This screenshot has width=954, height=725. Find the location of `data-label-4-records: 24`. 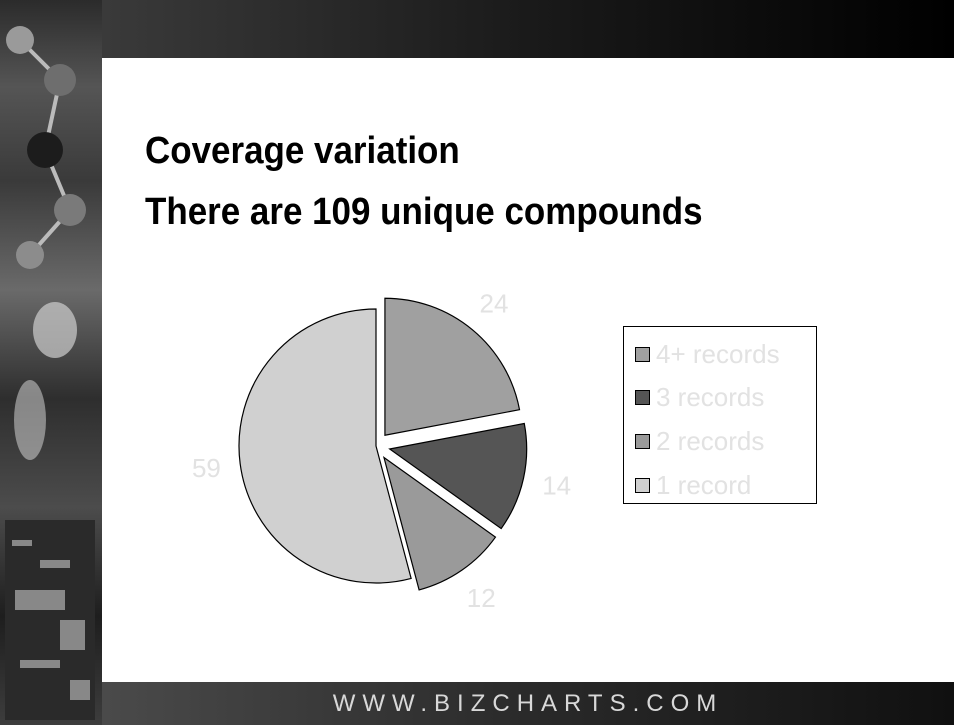

data-label-4-records: 24 is located at coordinates (494, 304).